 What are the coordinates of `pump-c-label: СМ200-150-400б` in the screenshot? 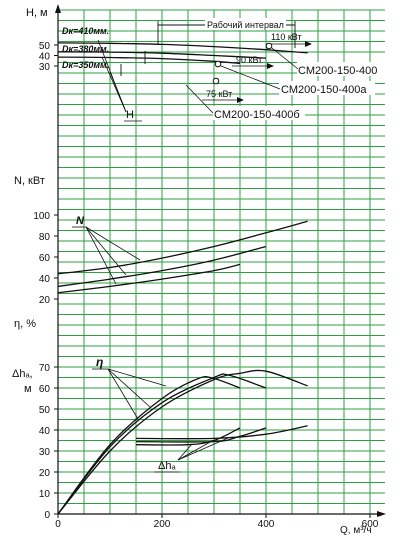 It's located at (257, 115).